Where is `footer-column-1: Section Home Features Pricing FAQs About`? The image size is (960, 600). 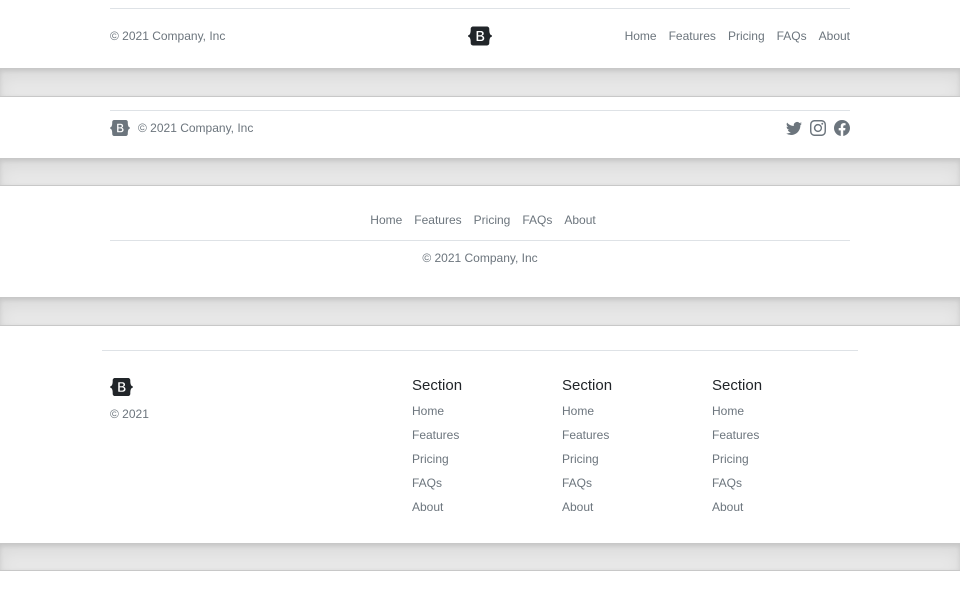
footer-column-1: Section Home Features Pricing FAQs About is located at coordinates (482, 450).